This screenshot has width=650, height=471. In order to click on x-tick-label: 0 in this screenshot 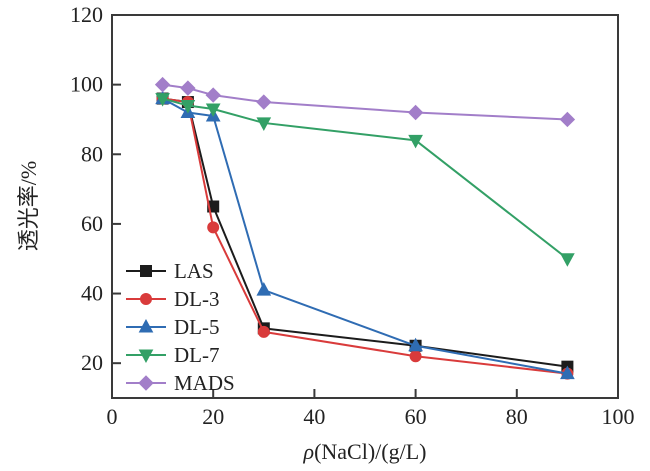, I will do `click(112, 416)`.